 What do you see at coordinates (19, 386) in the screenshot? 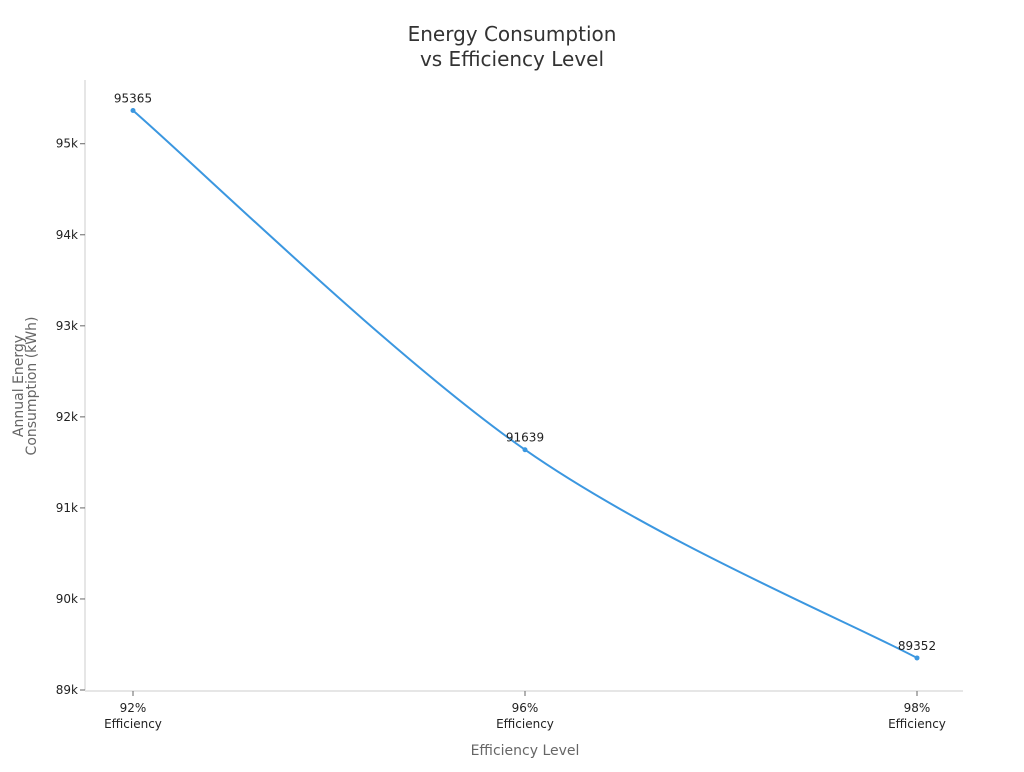
I see `y-axis-title-line-1: Annual Energy` at bounding box center [19, 386].